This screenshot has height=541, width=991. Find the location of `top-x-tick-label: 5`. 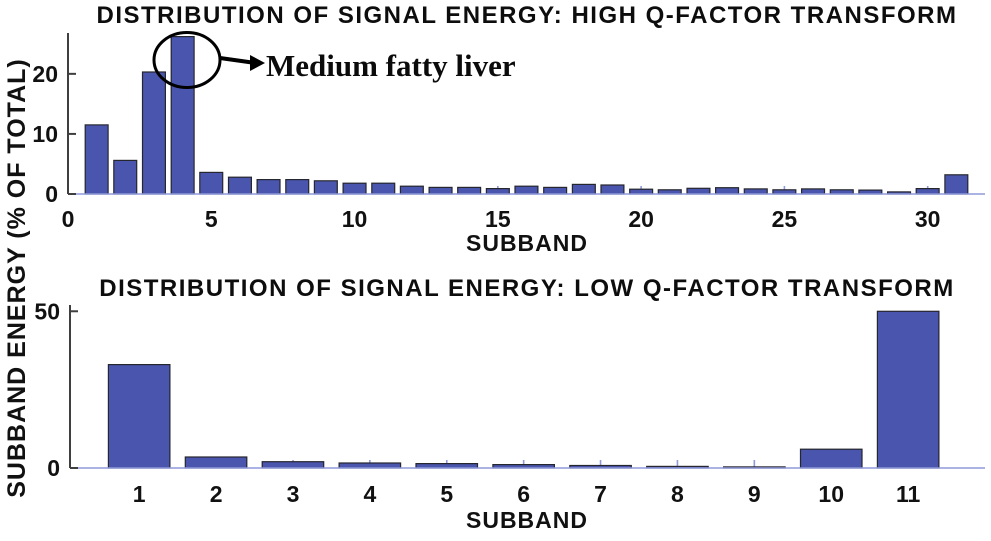

top-x-tick-label: 5 is located at coordinates (211, 219).